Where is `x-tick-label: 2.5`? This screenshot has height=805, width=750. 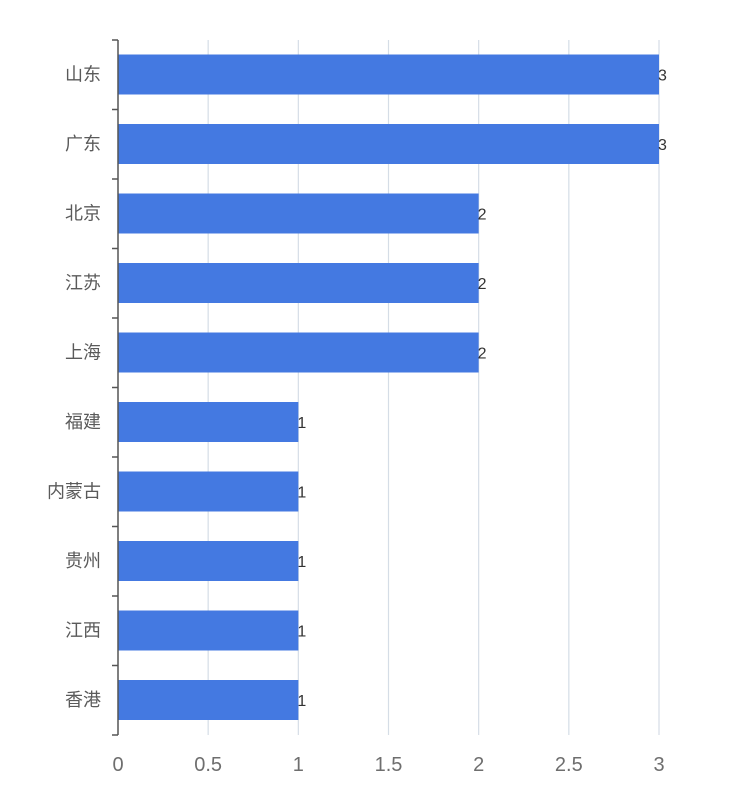
x-tick-label: 2.5 is located at coordinates (569, 765).